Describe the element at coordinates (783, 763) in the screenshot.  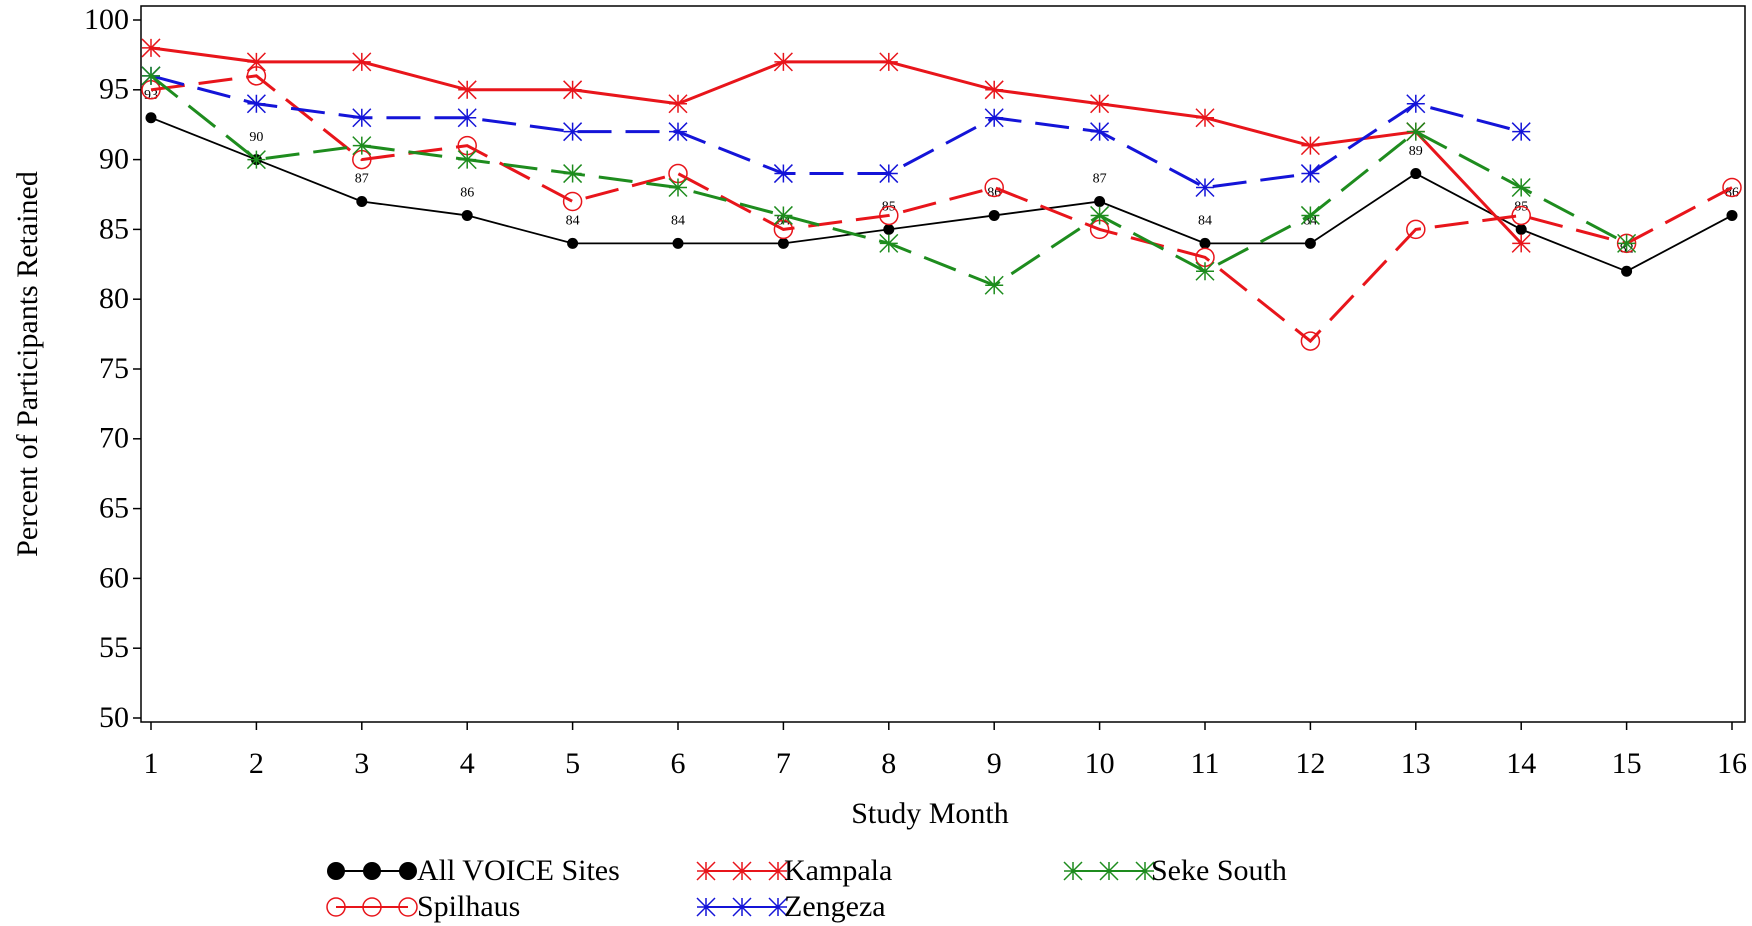
I see `x-tick-label: 7` at that location.